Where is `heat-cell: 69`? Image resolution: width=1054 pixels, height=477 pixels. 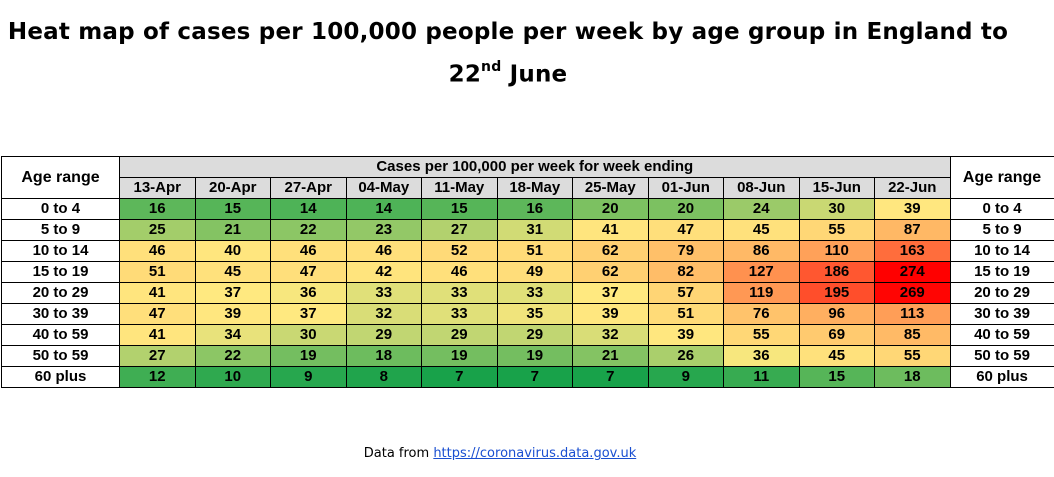 heat-cell: 69 is located at coordinates (836, 335).